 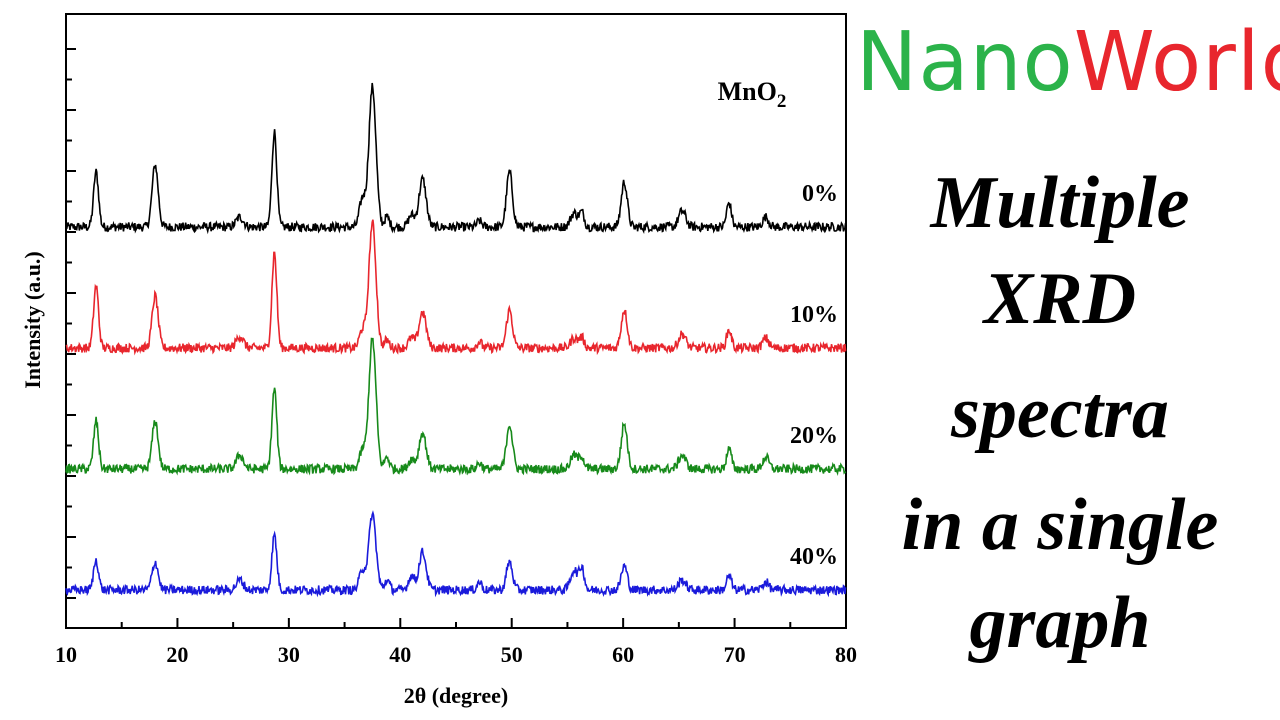 I want to click on x-tick-label: 20, so click(x=177, y=654).